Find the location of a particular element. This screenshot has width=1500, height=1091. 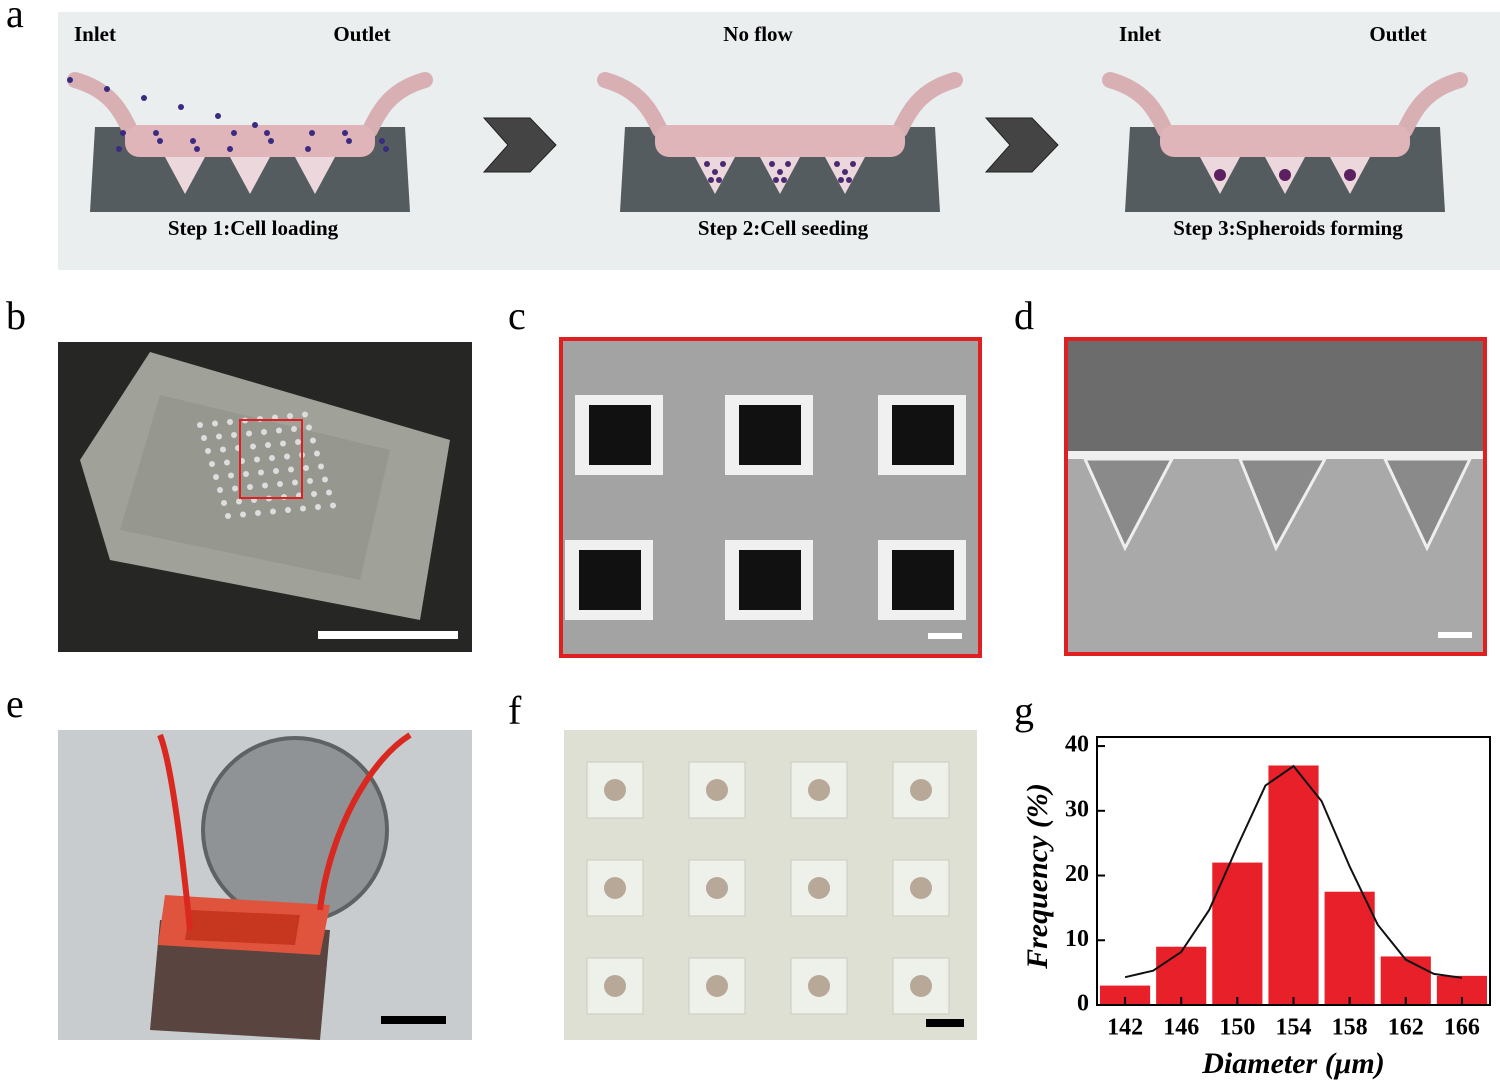

step-caption: Step 2:Cell seeding is located at coordinates (783, 228).